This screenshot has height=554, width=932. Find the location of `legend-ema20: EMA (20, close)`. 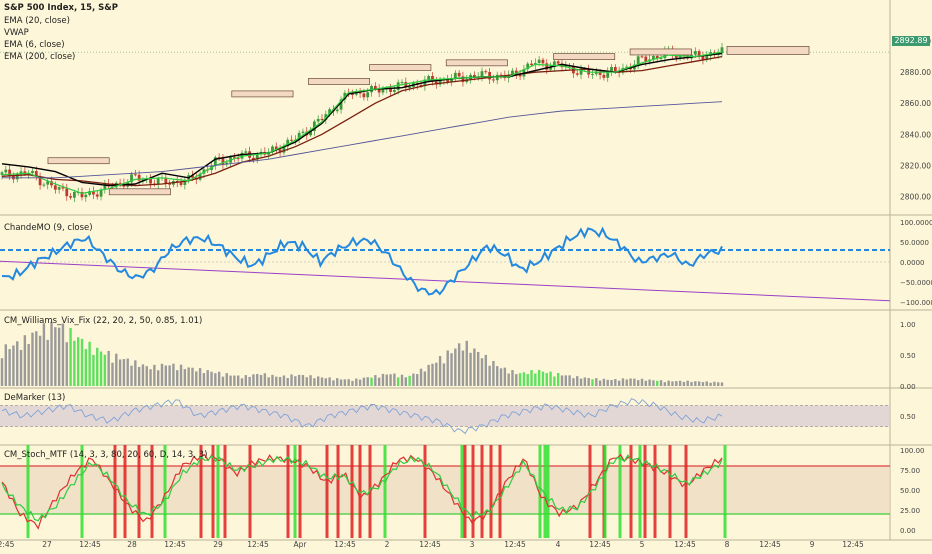

legend-ema20: EMA (20, close) is located at coordinates (37, 21).